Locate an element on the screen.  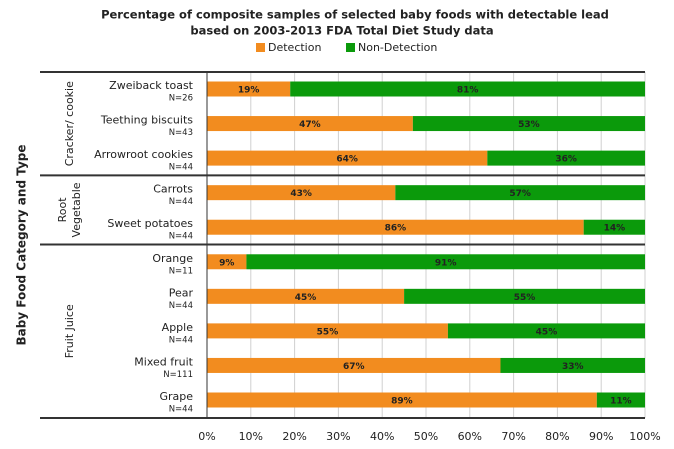
value-label: 14% is located at coordinates (615, 229).